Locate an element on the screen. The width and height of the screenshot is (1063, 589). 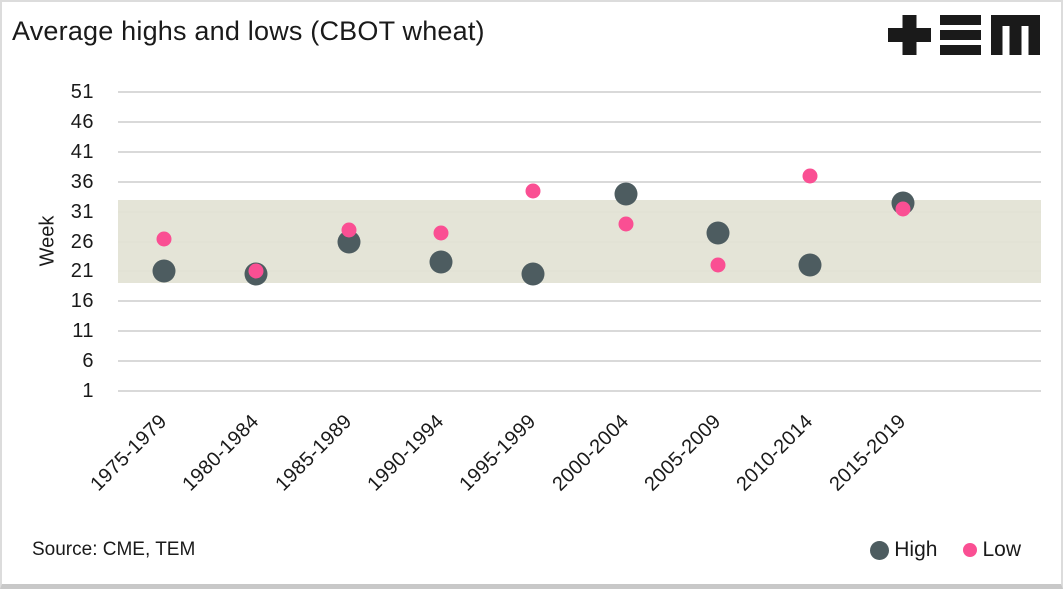
high-legend-marker-icon is located at coordinates (880, 550).